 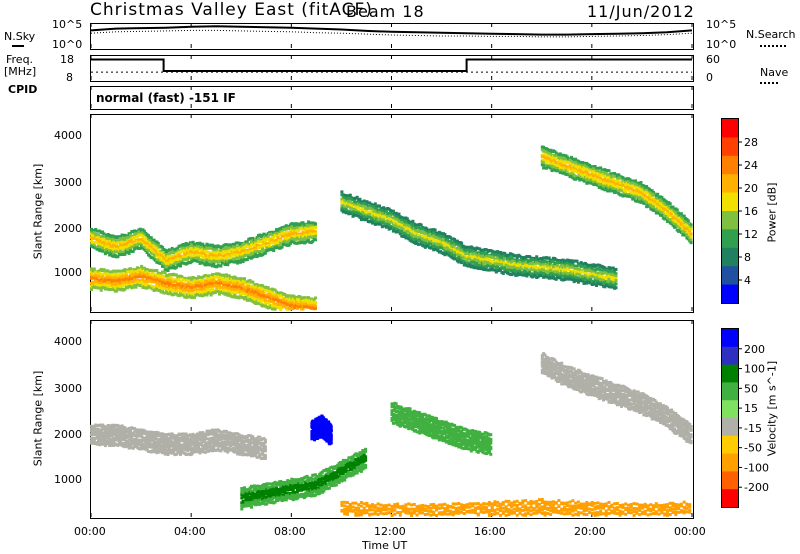 What do you see at coordinates (20, 71) in the screenshot?
I see `freq-label-line2: [MHz]` at bounding box center [20, 71].